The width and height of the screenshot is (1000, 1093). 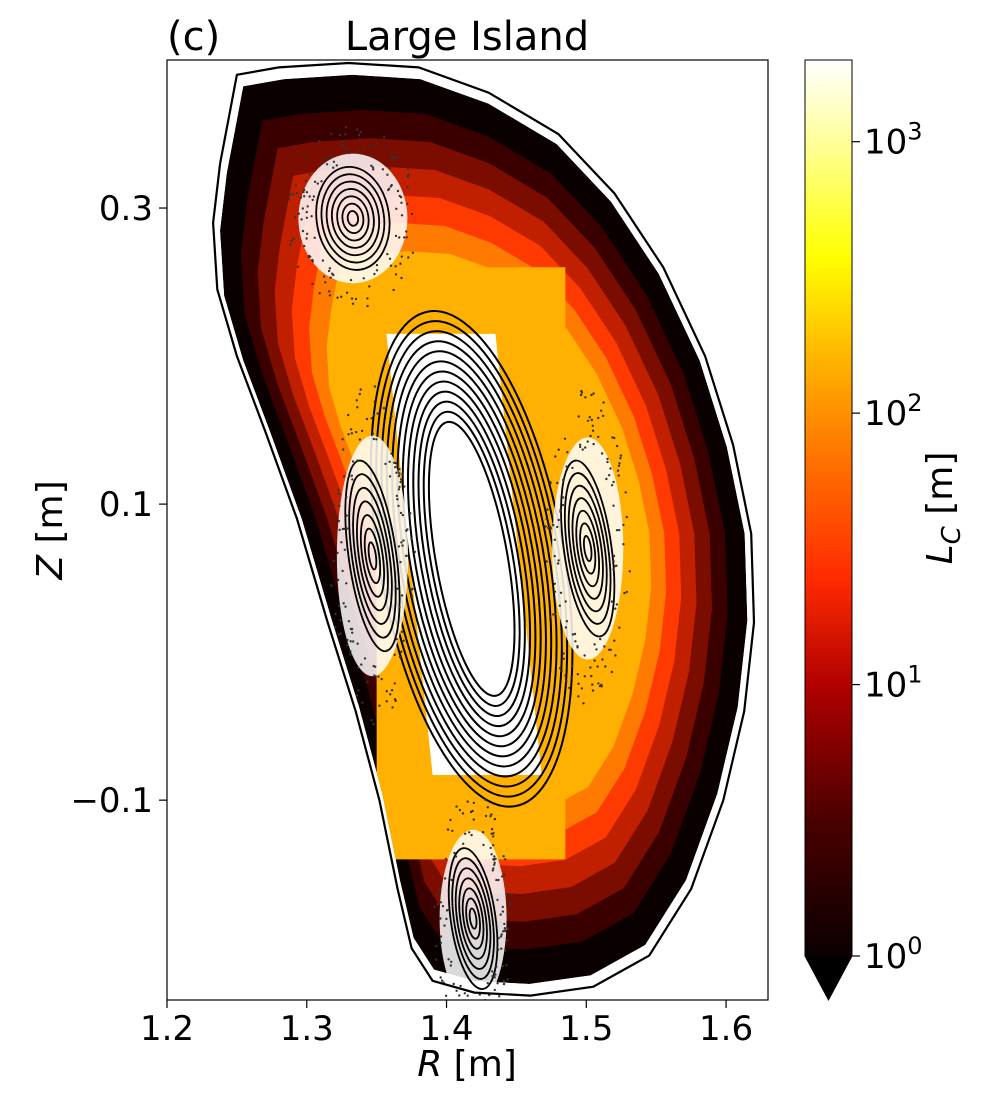 I want to click on y-tick-label: 0.3, so click(x=126, y=209).